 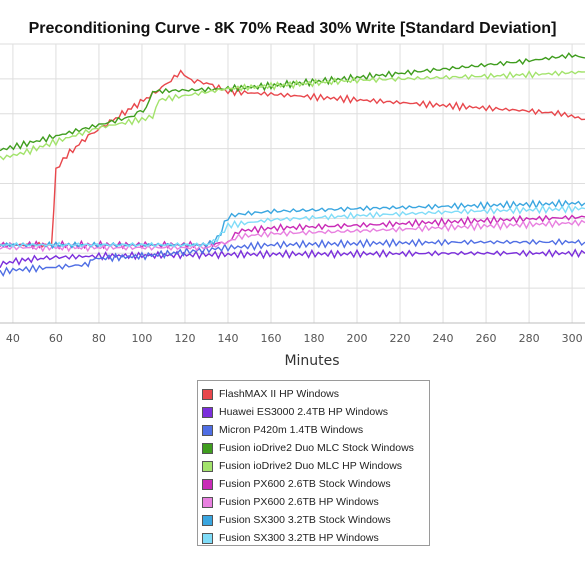 What do you see at coordinates (400, 338) in the screenshot?
I see `x-tick-label: 220` at bounding box center [400, 338].